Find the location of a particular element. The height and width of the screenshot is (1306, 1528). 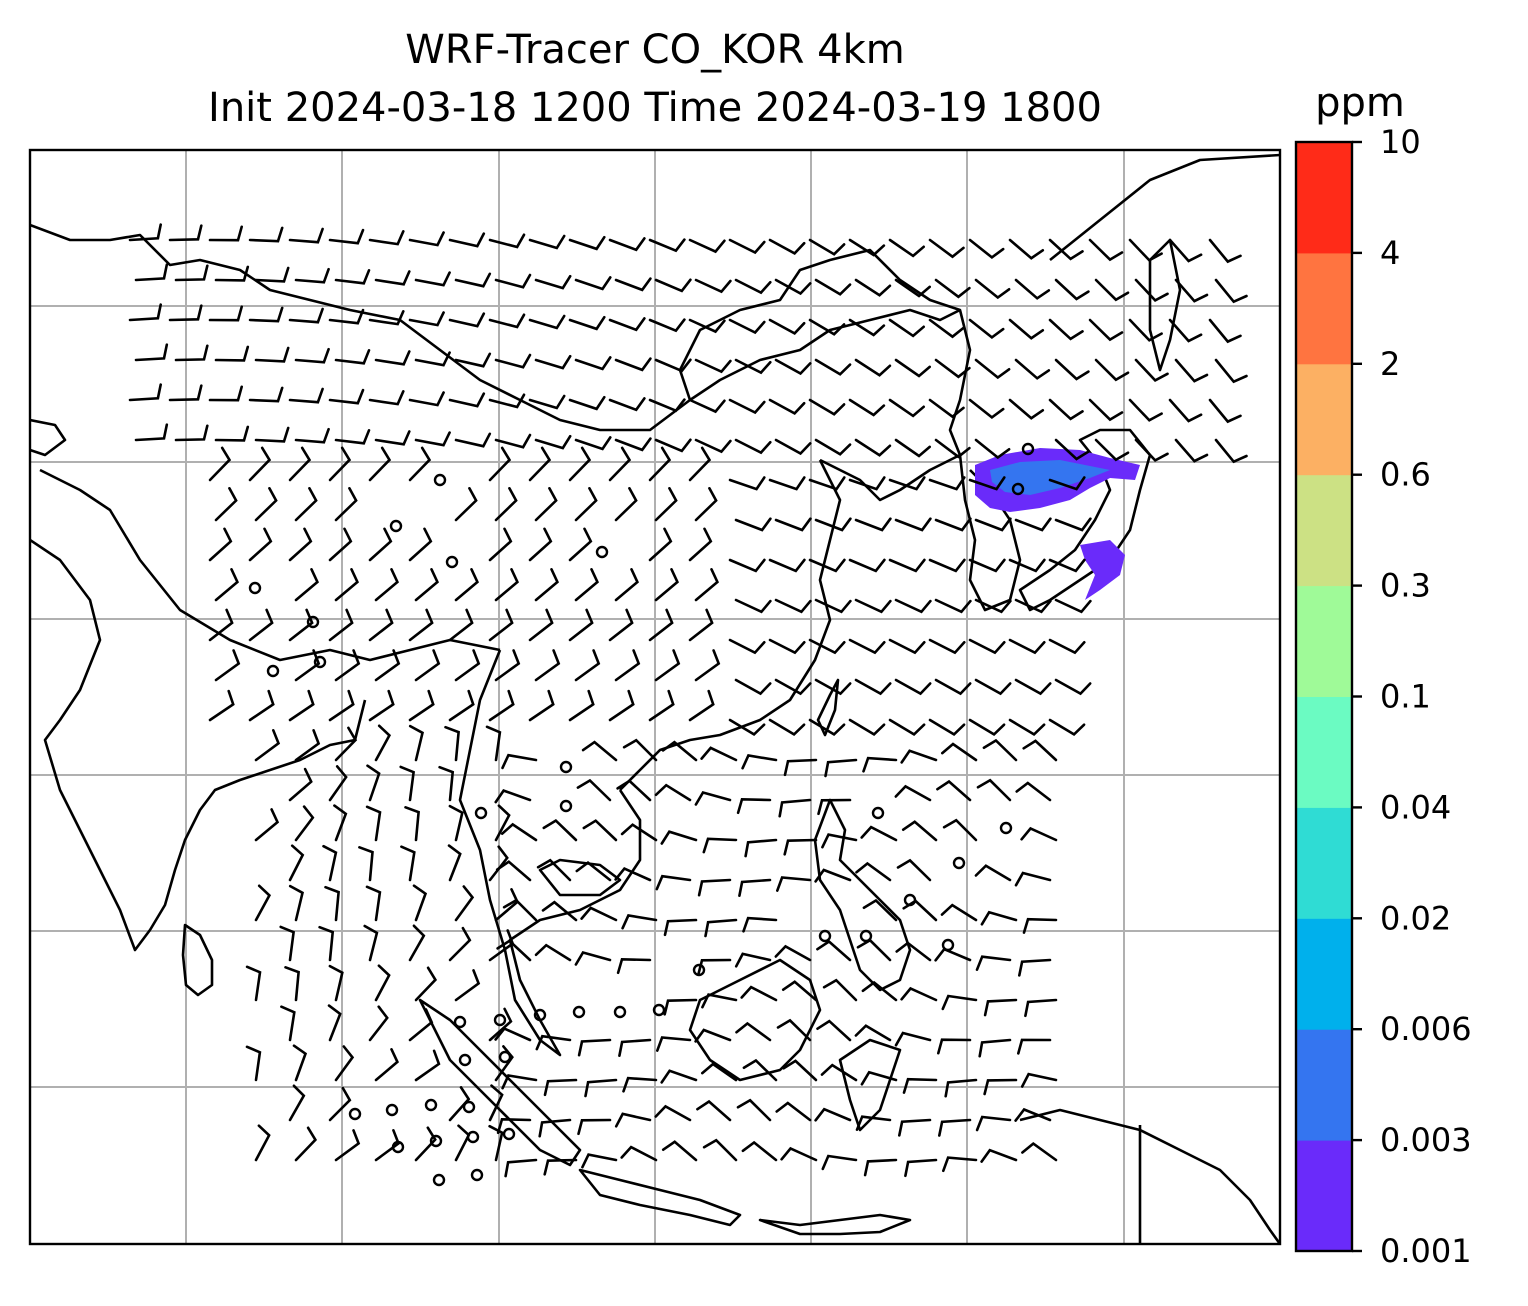

colorbar-tick-label: 0.04 is located at coordinates (1415, 807).